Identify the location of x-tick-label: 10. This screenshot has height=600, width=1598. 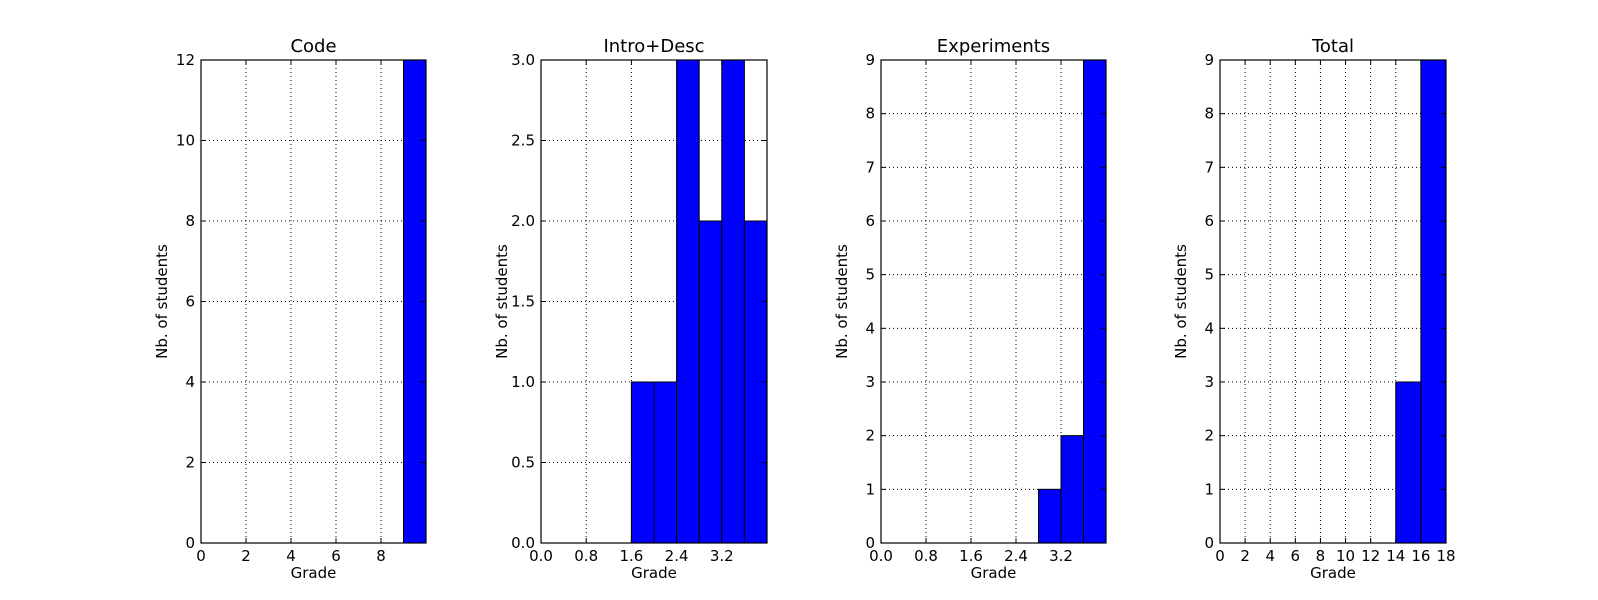
(1345, 556).